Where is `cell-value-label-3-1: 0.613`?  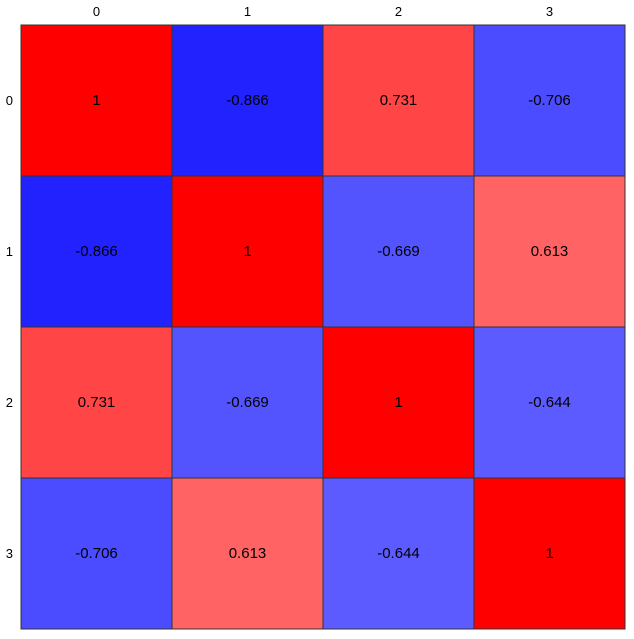 cell-value-label-3-1: 0.613 is located at coordinates (248, 553).